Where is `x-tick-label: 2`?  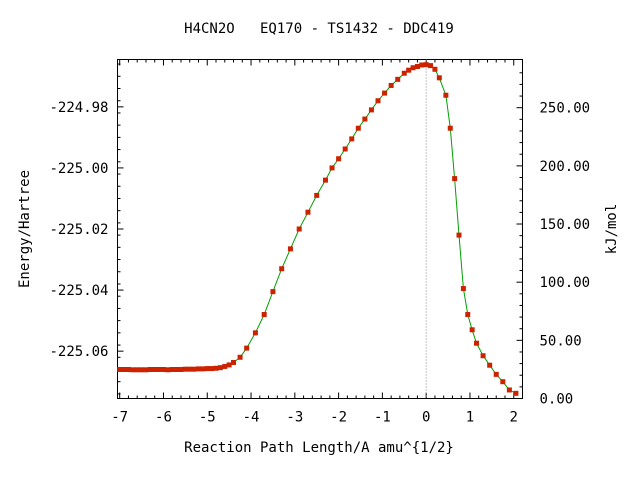
x-tick-label: 2 is located at coordinates (514, 418).